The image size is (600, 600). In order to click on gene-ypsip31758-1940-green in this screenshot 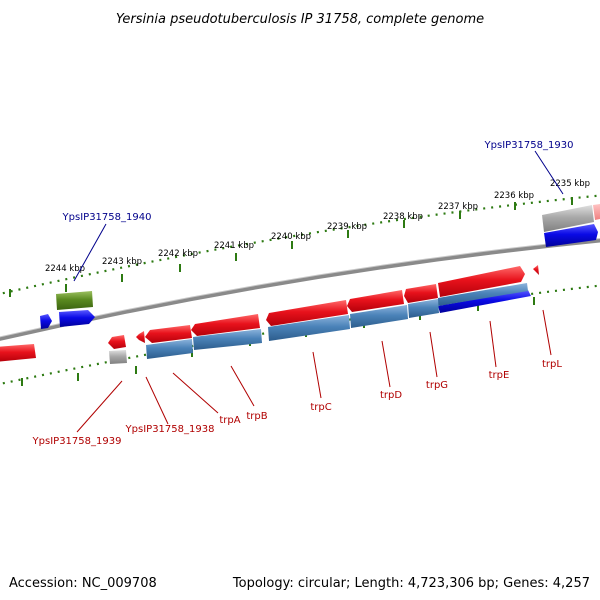, I will do `click(74, 300)`.